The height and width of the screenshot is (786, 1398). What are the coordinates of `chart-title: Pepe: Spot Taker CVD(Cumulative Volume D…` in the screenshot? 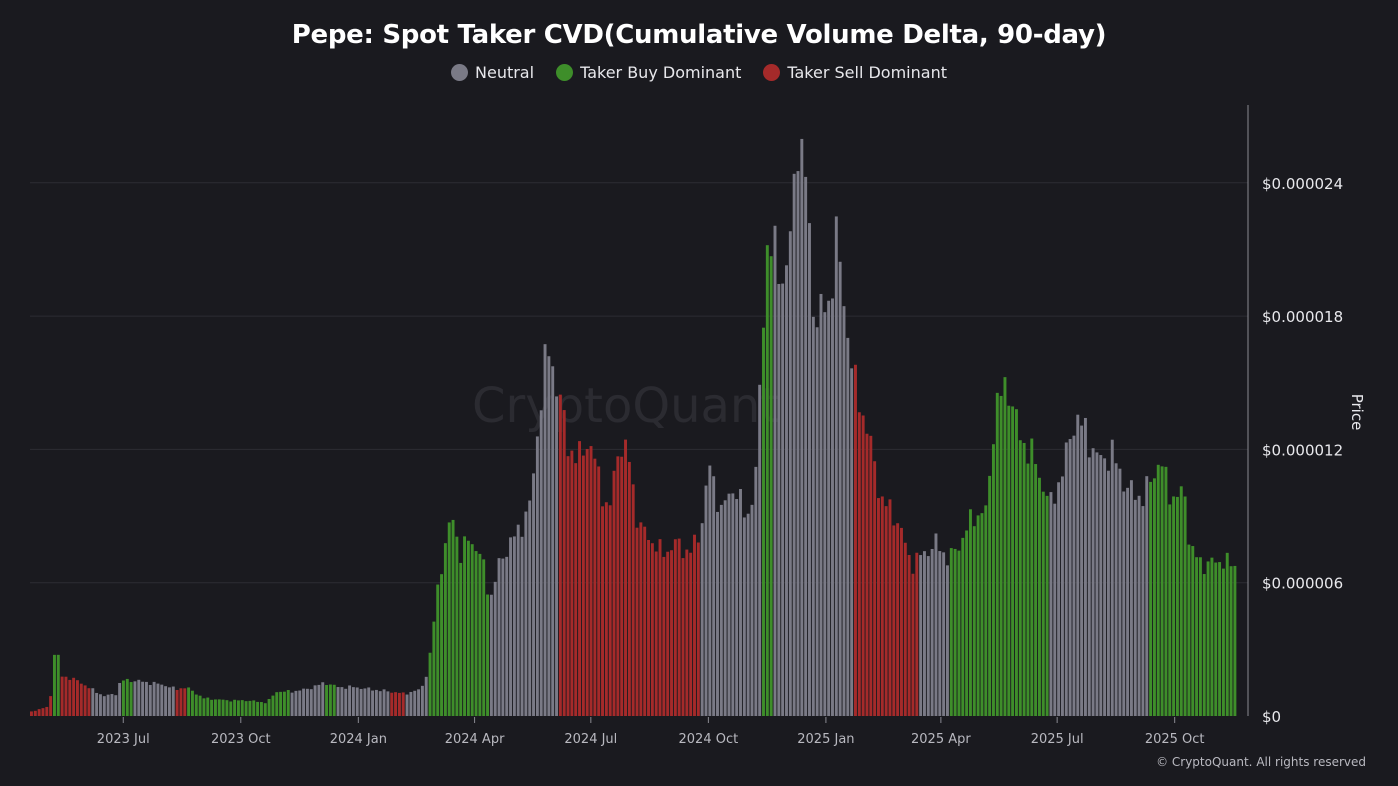 It's located at (699, 35).